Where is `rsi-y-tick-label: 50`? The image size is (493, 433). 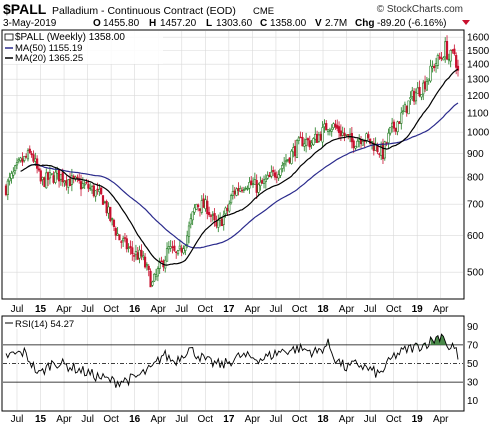 rsi-y-tick-label: 50 is located at coordinates (473, 364).